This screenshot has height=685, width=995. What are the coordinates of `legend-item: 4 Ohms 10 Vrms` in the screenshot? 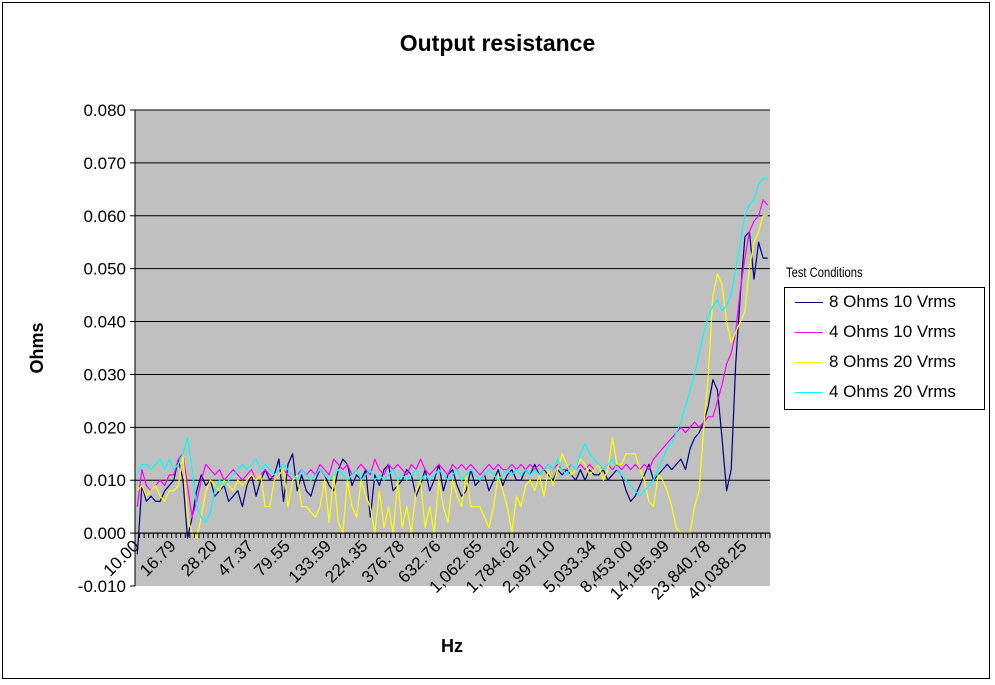 It's located at (888, 333).